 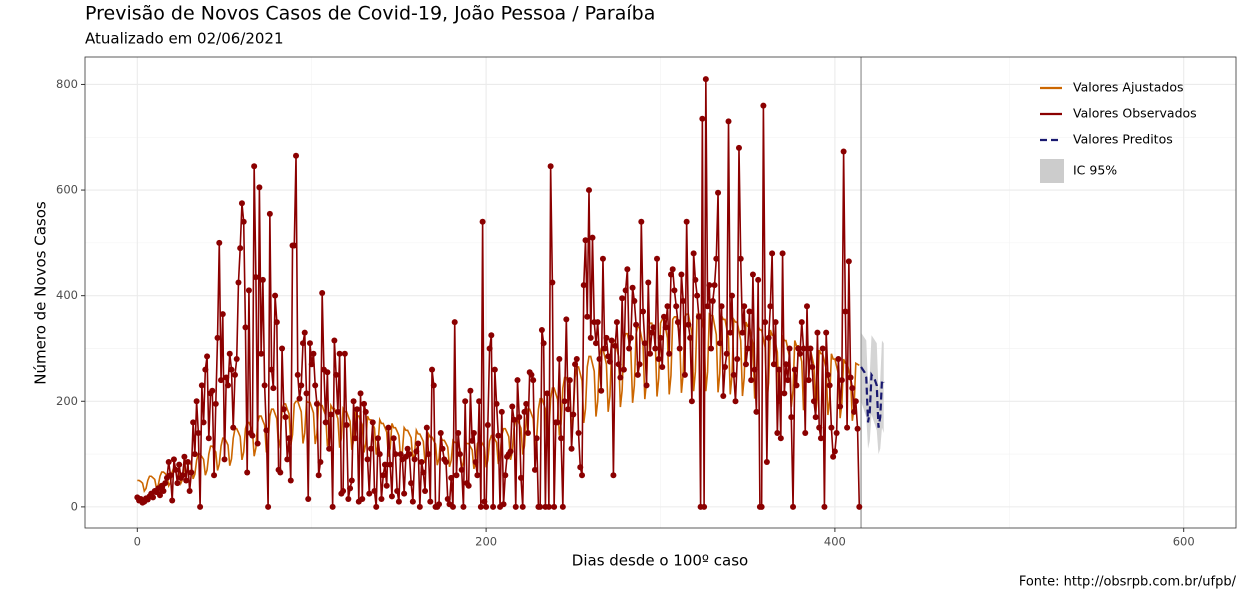 What do you see at coordinates (41, 293) in the screenshot?
I see `y-axis-label: Número de Novos Casos` at bounding box center [41, 293].